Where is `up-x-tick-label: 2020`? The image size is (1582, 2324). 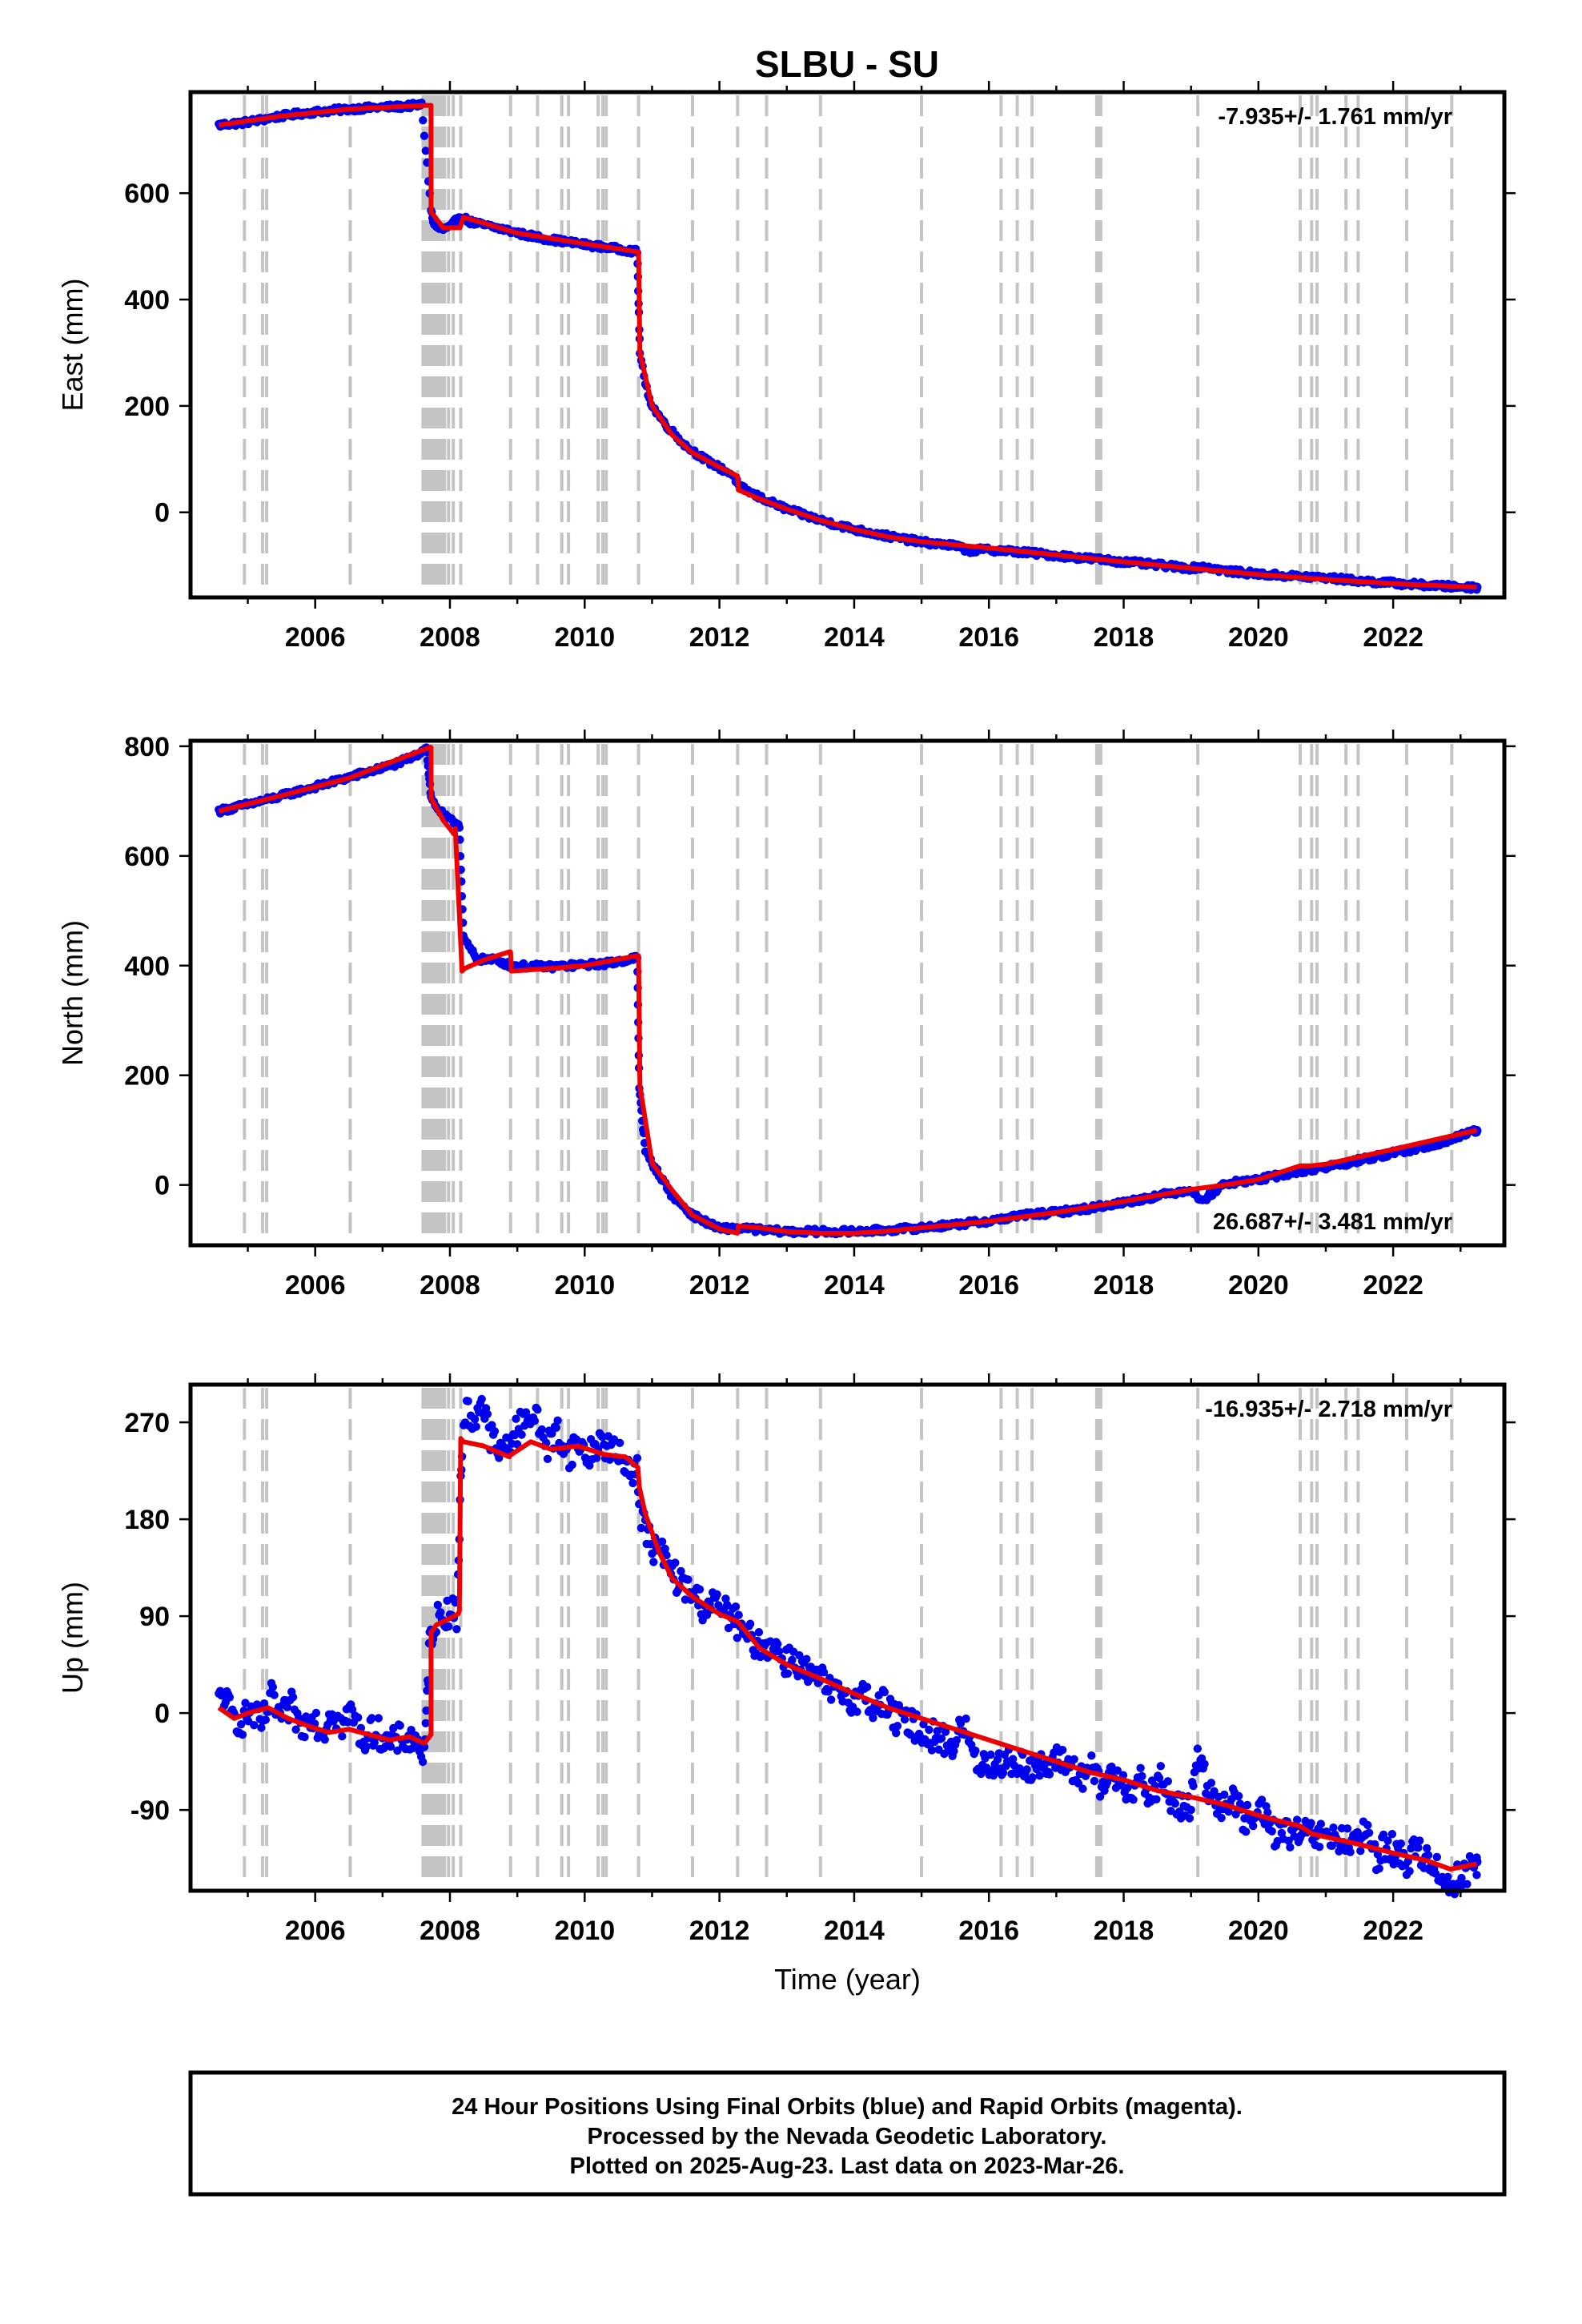 up-x-tick-label: 2020 is located at coordinates (1258, 1931).